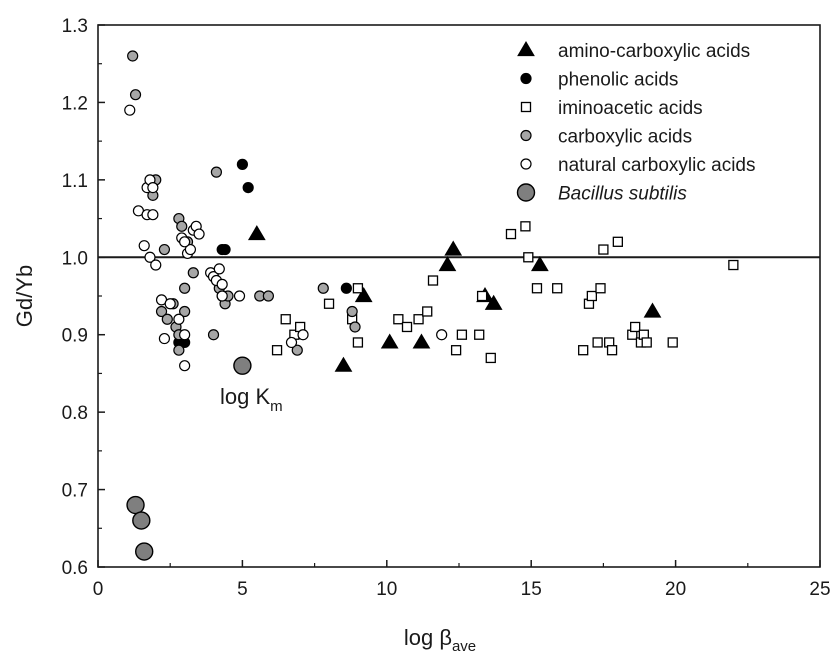  What do you see at coordinates (618, 80) in the screenshot?
I see `legend-label-1: phenolic acids` at bounding box center [618, 80].